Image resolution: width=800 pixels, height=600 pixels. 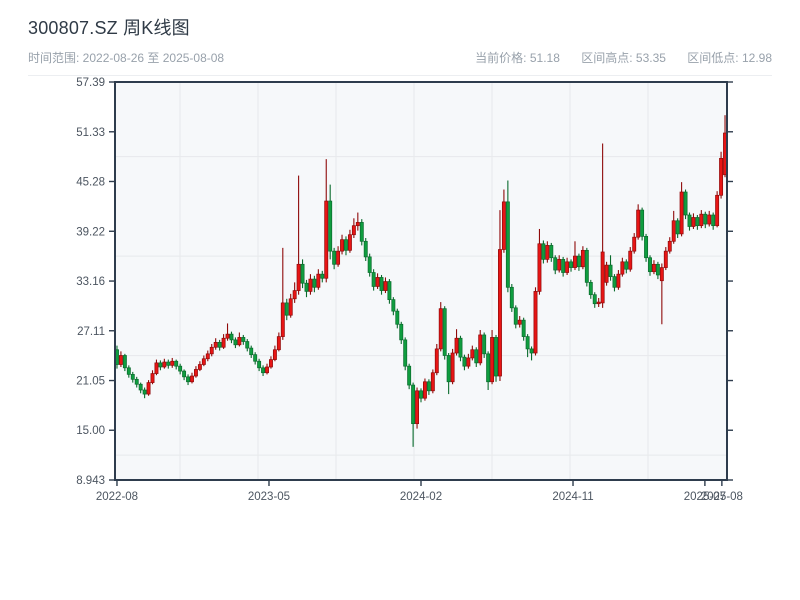 I want to click on x-tick-label: 2022-08, so click(x=117, y=497).